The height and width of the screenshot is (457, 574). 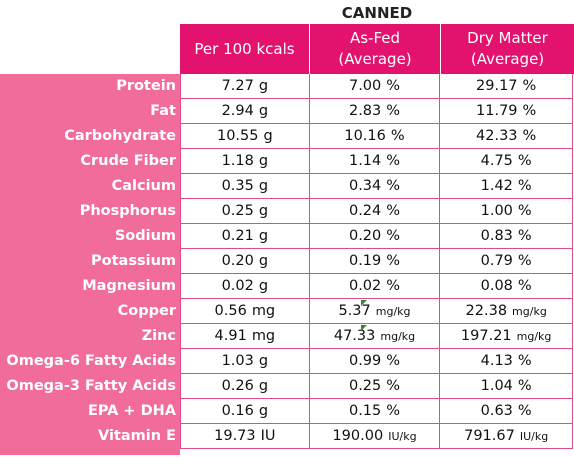 I want to click on cell-value: 0.08, so click(x=496, y=286).